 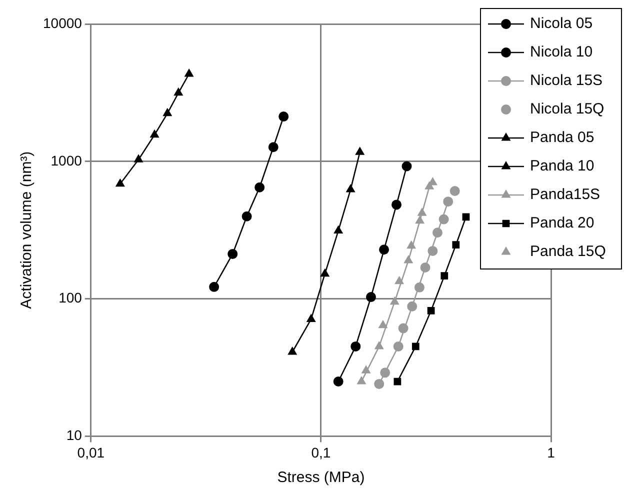 What do you see at coordinates (565, 195) in the screenshot?
I see `legend-label: Panda15S` at bounding box center [565, 195].